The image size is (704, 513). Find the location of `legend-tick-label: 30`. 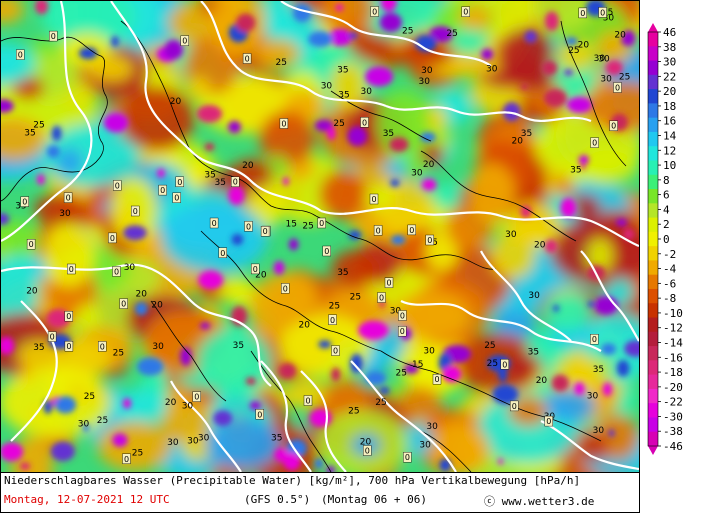

legend-tick-label: 30 is located at coordinates (669, 62).